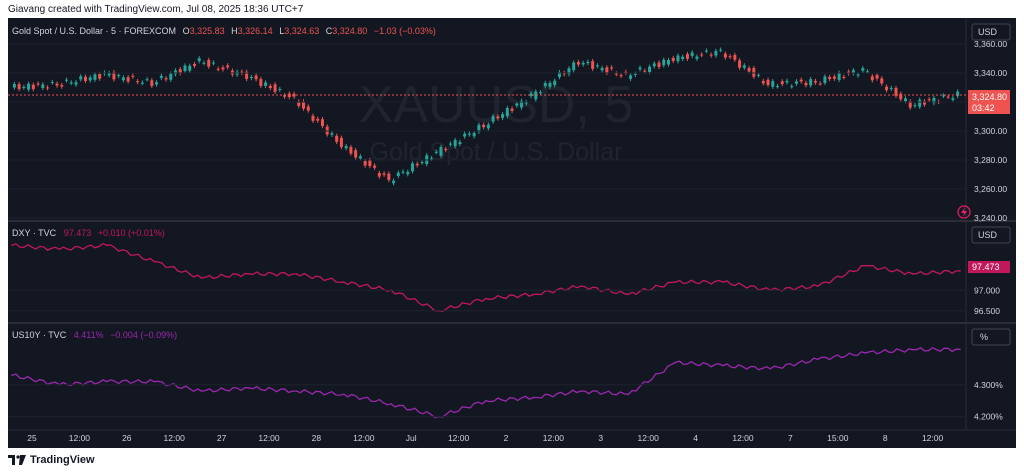 The height and width of the screenshot is (472, 1024). Describe the element at coordinates (62, 460) in the screenshot. I see `footer-brand-label: TradingView` at that location.